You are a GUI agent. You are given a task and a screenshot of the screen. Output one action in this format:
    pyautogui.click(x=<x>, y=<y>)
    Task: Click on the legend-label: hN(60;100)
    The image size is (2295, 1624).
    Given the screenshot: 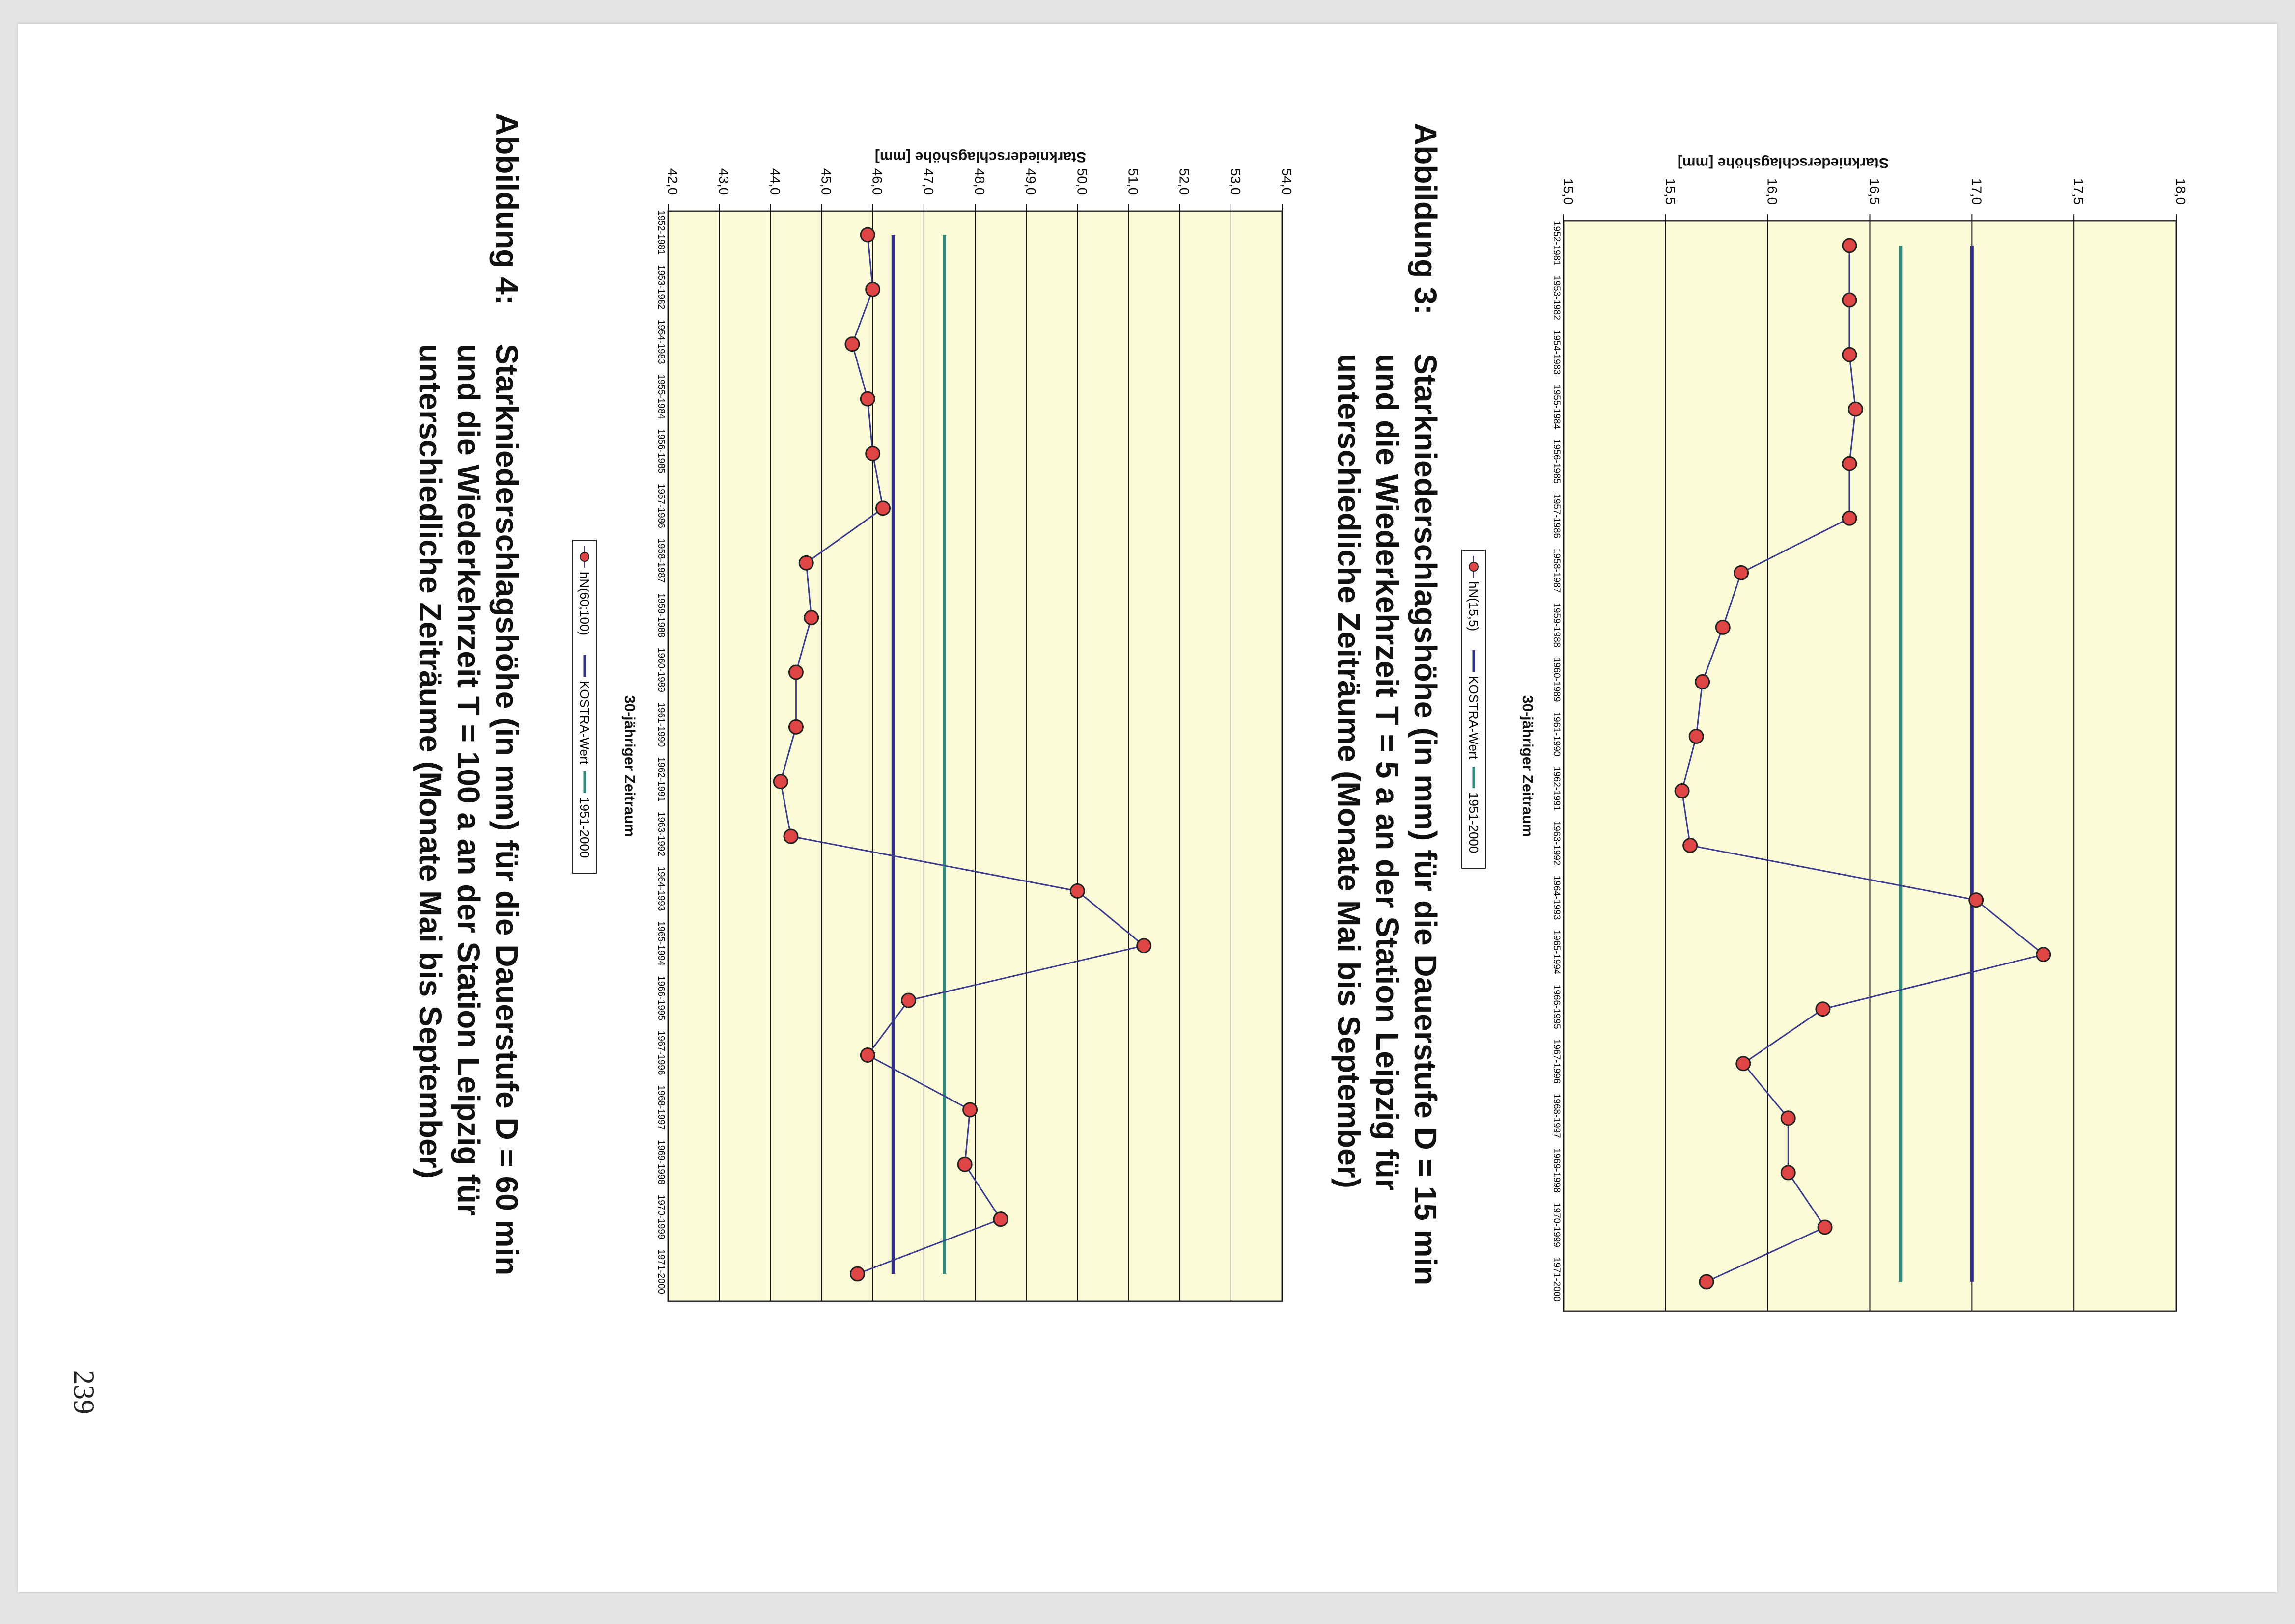 What is the action you would take?
    pyautogui.click(x=585, y=603)
    